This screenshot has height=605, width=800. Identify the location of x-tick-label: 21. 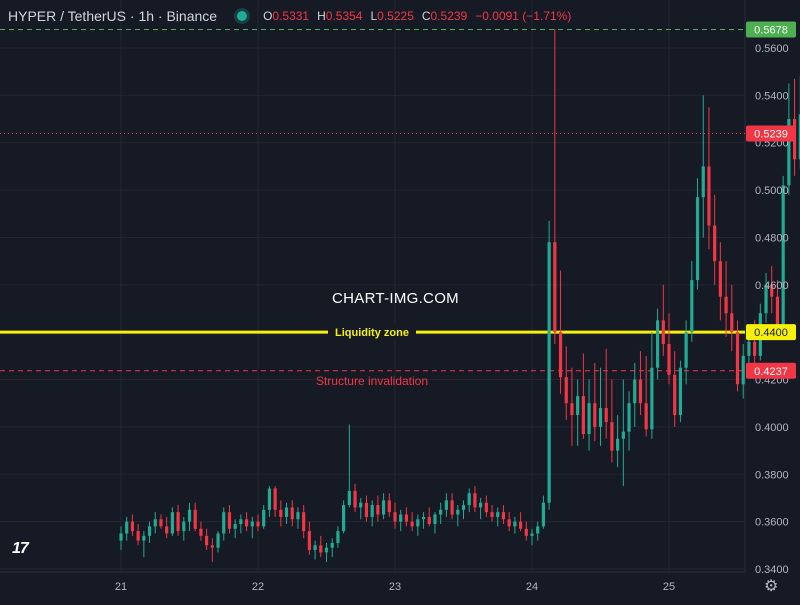
(121, 587).